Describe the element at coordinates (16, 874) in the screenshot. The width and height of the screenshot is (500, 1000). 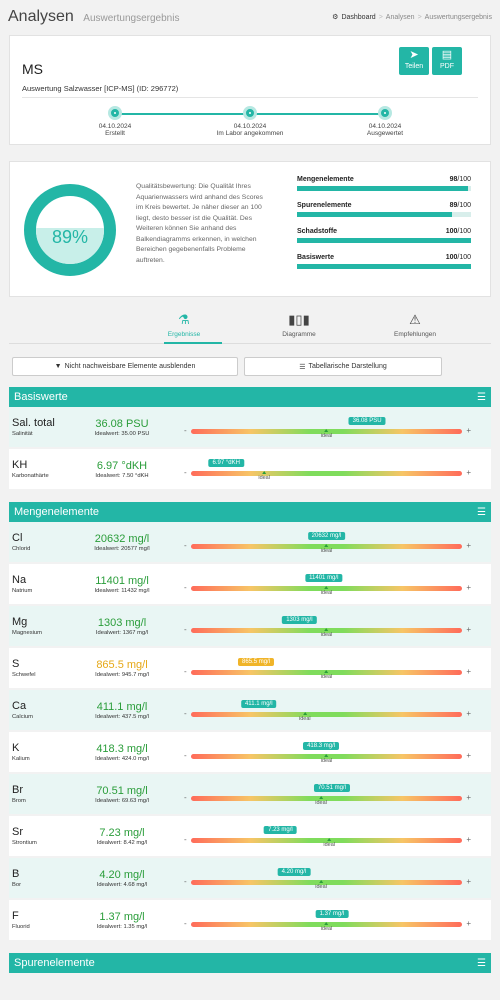
I see `element-symbol: B` at that location.